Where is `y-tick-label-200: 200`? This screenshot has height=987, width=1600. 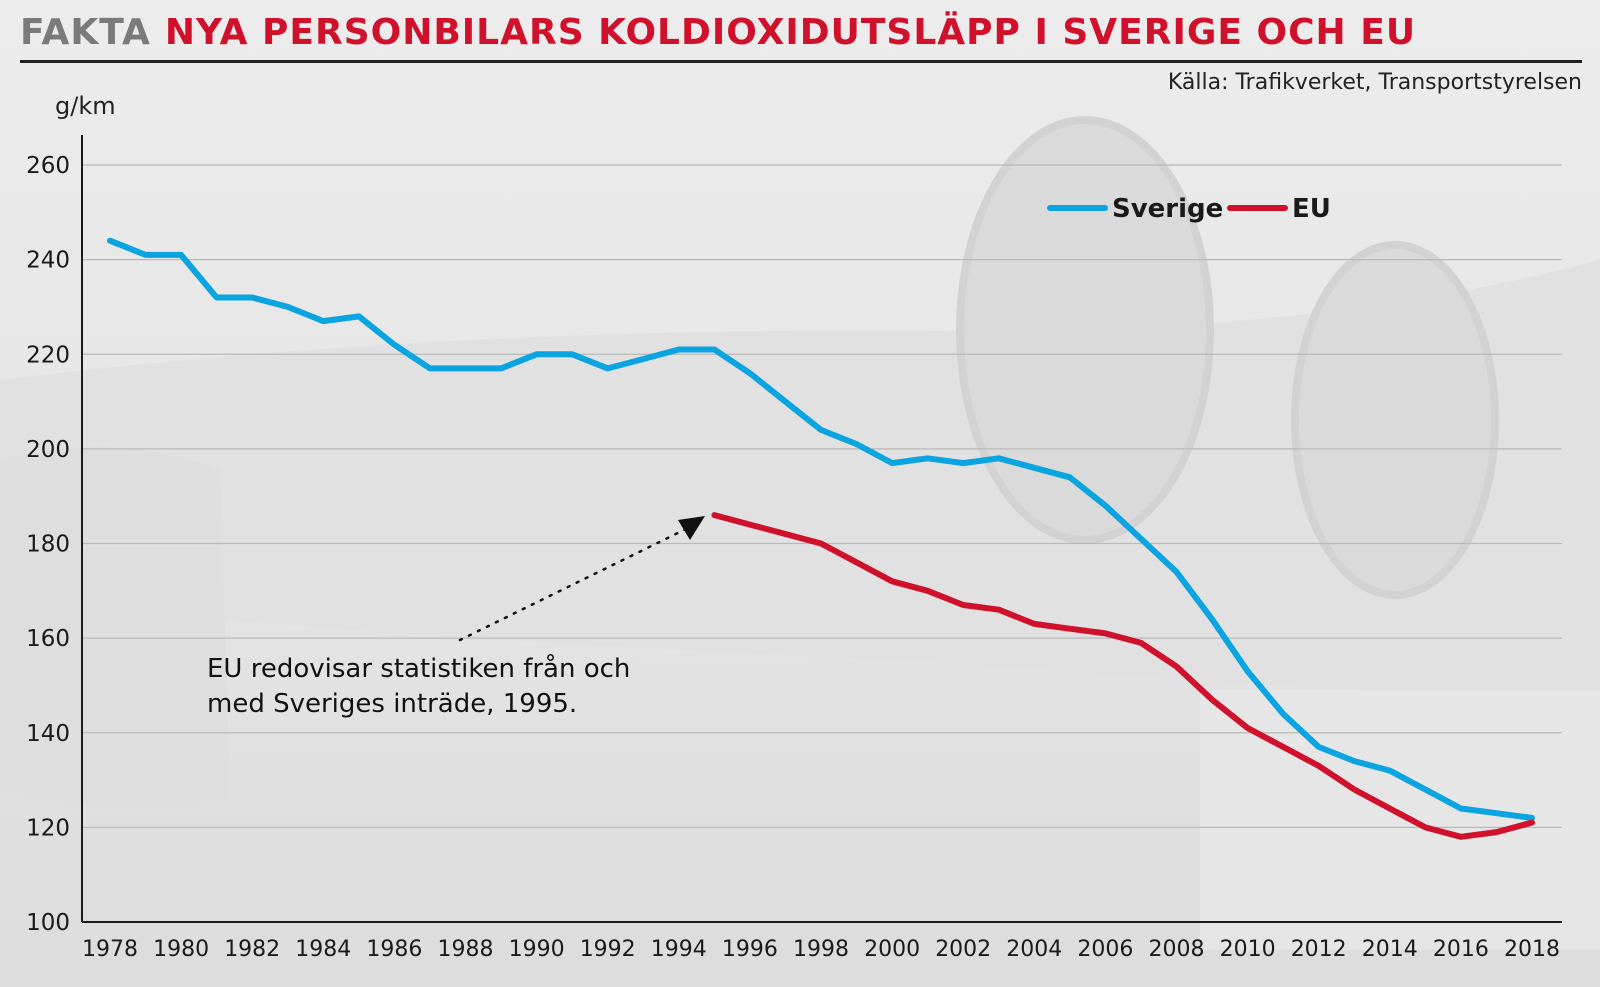
y-tick-label-200: 200 is located at coordinates (48, 450).